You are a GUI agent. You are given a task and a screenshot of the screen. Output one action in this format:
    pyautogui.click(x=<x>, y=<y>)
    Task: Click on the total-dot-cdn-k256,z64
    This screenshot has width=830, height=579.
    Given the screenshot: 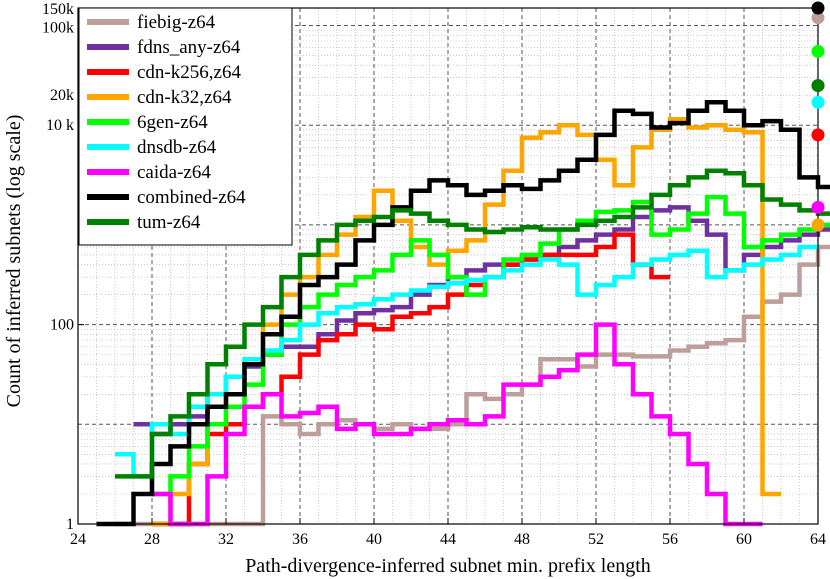 What is the action you would take?
    pyautogui.click(x=818, y=135)
    